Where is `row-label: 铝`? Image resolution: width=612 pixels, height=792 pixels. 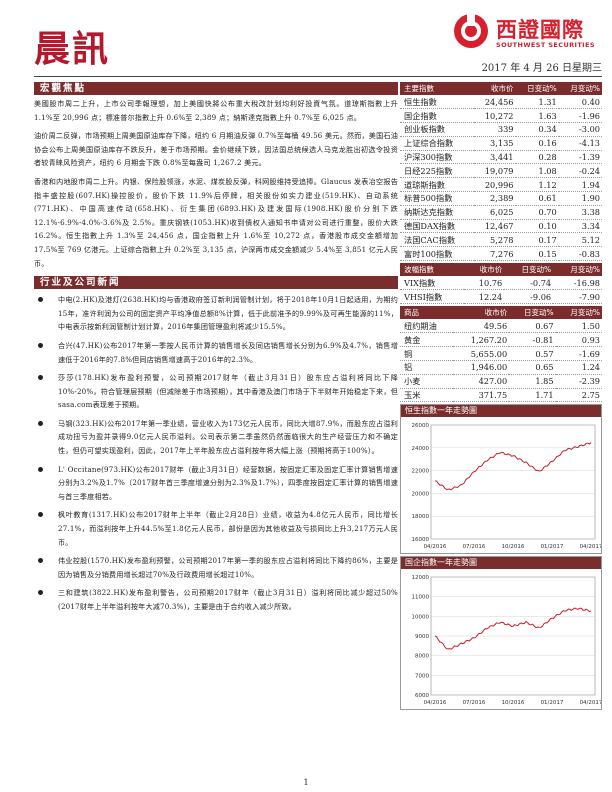 row-label: 铝 is located at coordinates (427, 367).